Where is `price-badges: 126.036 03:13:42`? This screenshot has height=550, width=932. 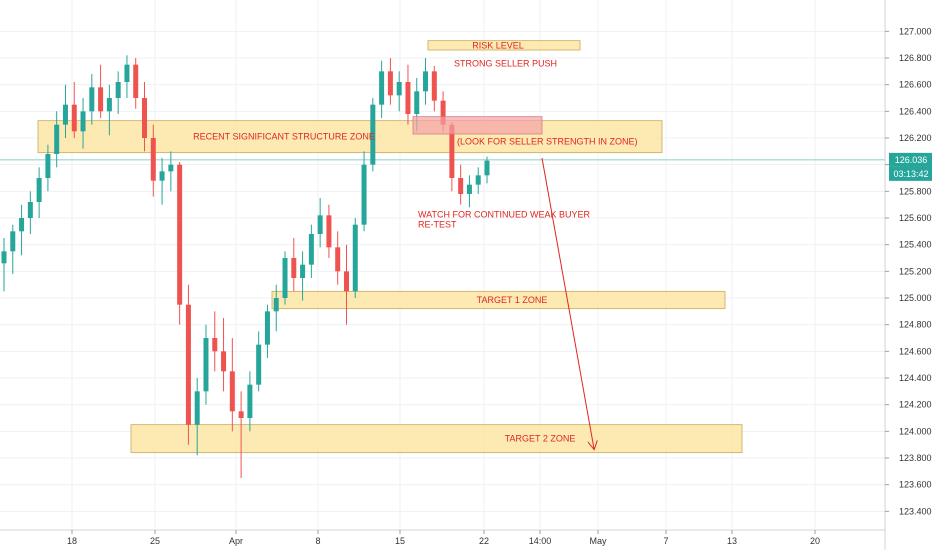
price-badges: 126.036 03:13:42 is located at coordinates (910, 166).